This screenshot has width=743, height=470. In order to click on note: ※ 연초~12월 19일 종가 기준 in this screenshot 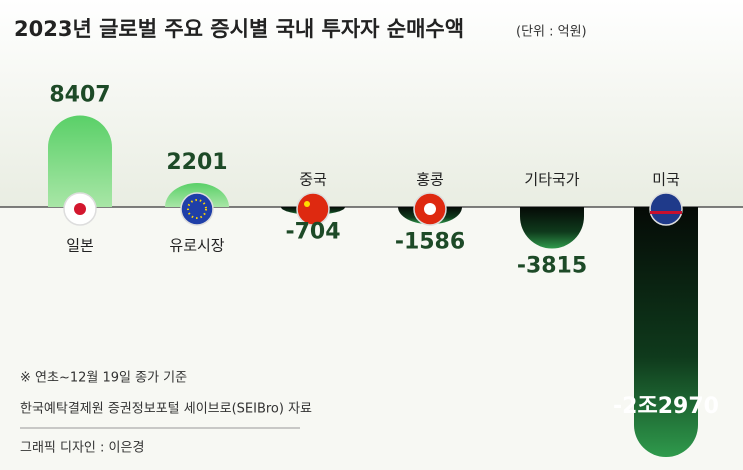, I will do `click(103, 378)`.